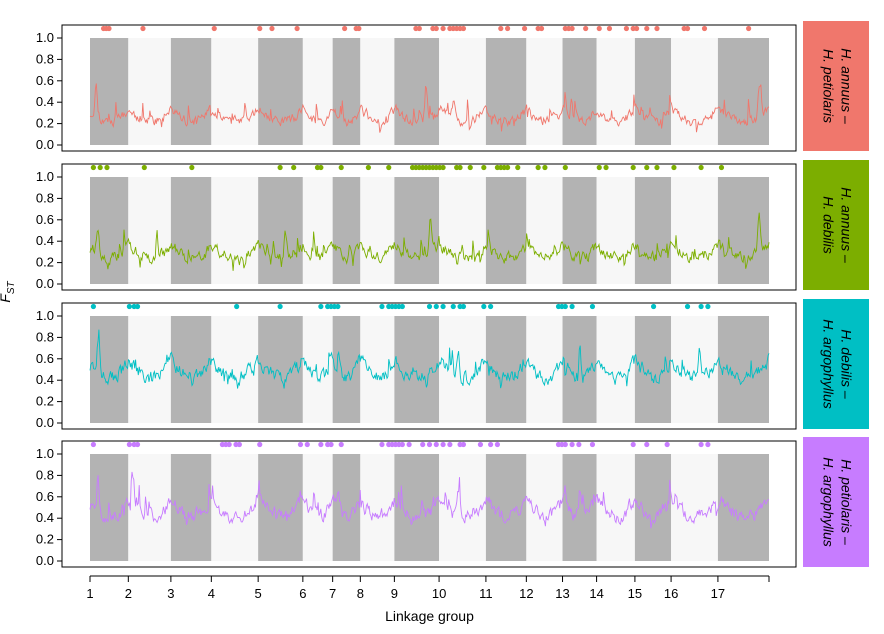  I want to click on strip-label-line: H. argophyllus, so click(828, 502).